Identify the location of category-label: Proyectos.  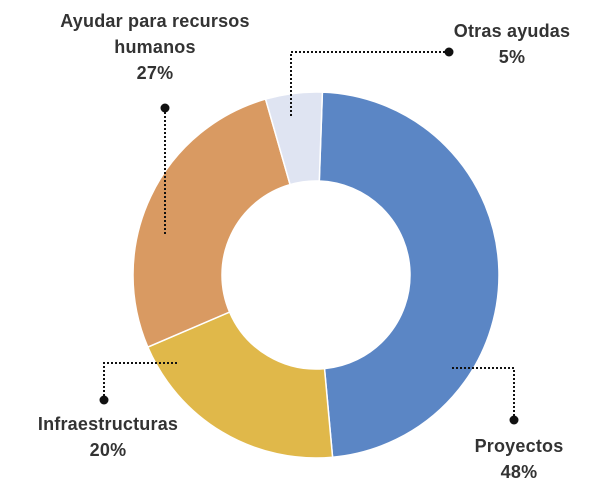
(519, 446).